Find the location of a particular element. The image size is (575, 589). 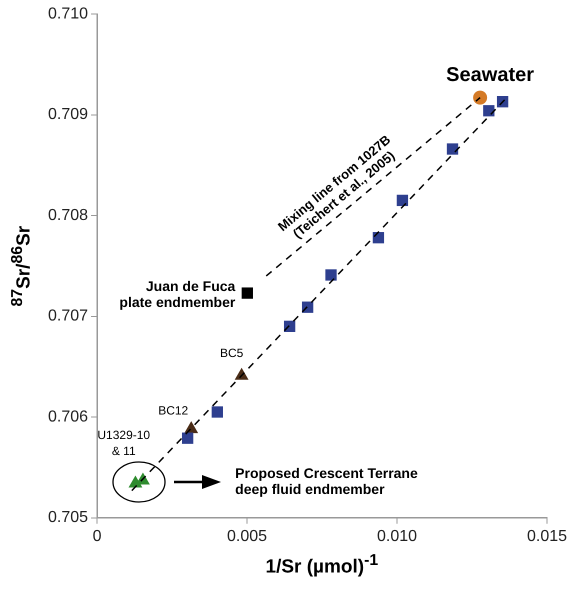

x-tick-label: 0.005 is located at coordinates (247, 536).